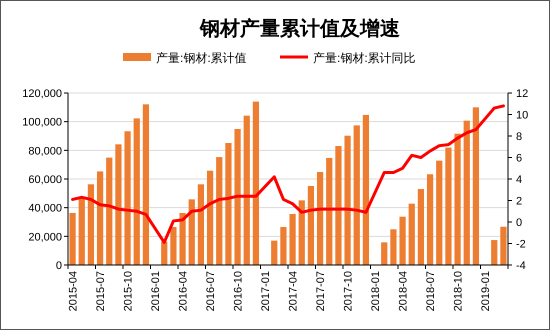 This screenshot has height=330, width=550. I want to click on legend-label: 产量:钢材:累计同比, so click(364, 58).